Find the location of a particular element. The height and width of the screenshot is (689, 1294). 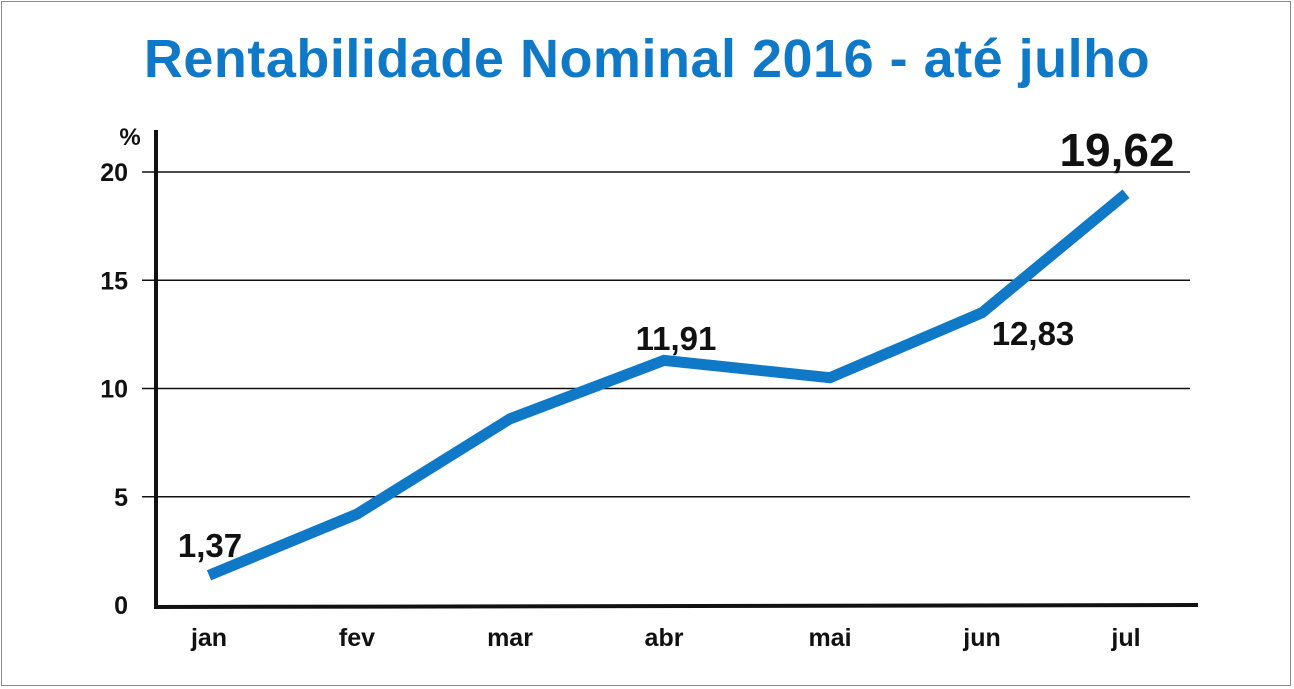

y-tick-label: 5 is located at coordinates (121, 498).